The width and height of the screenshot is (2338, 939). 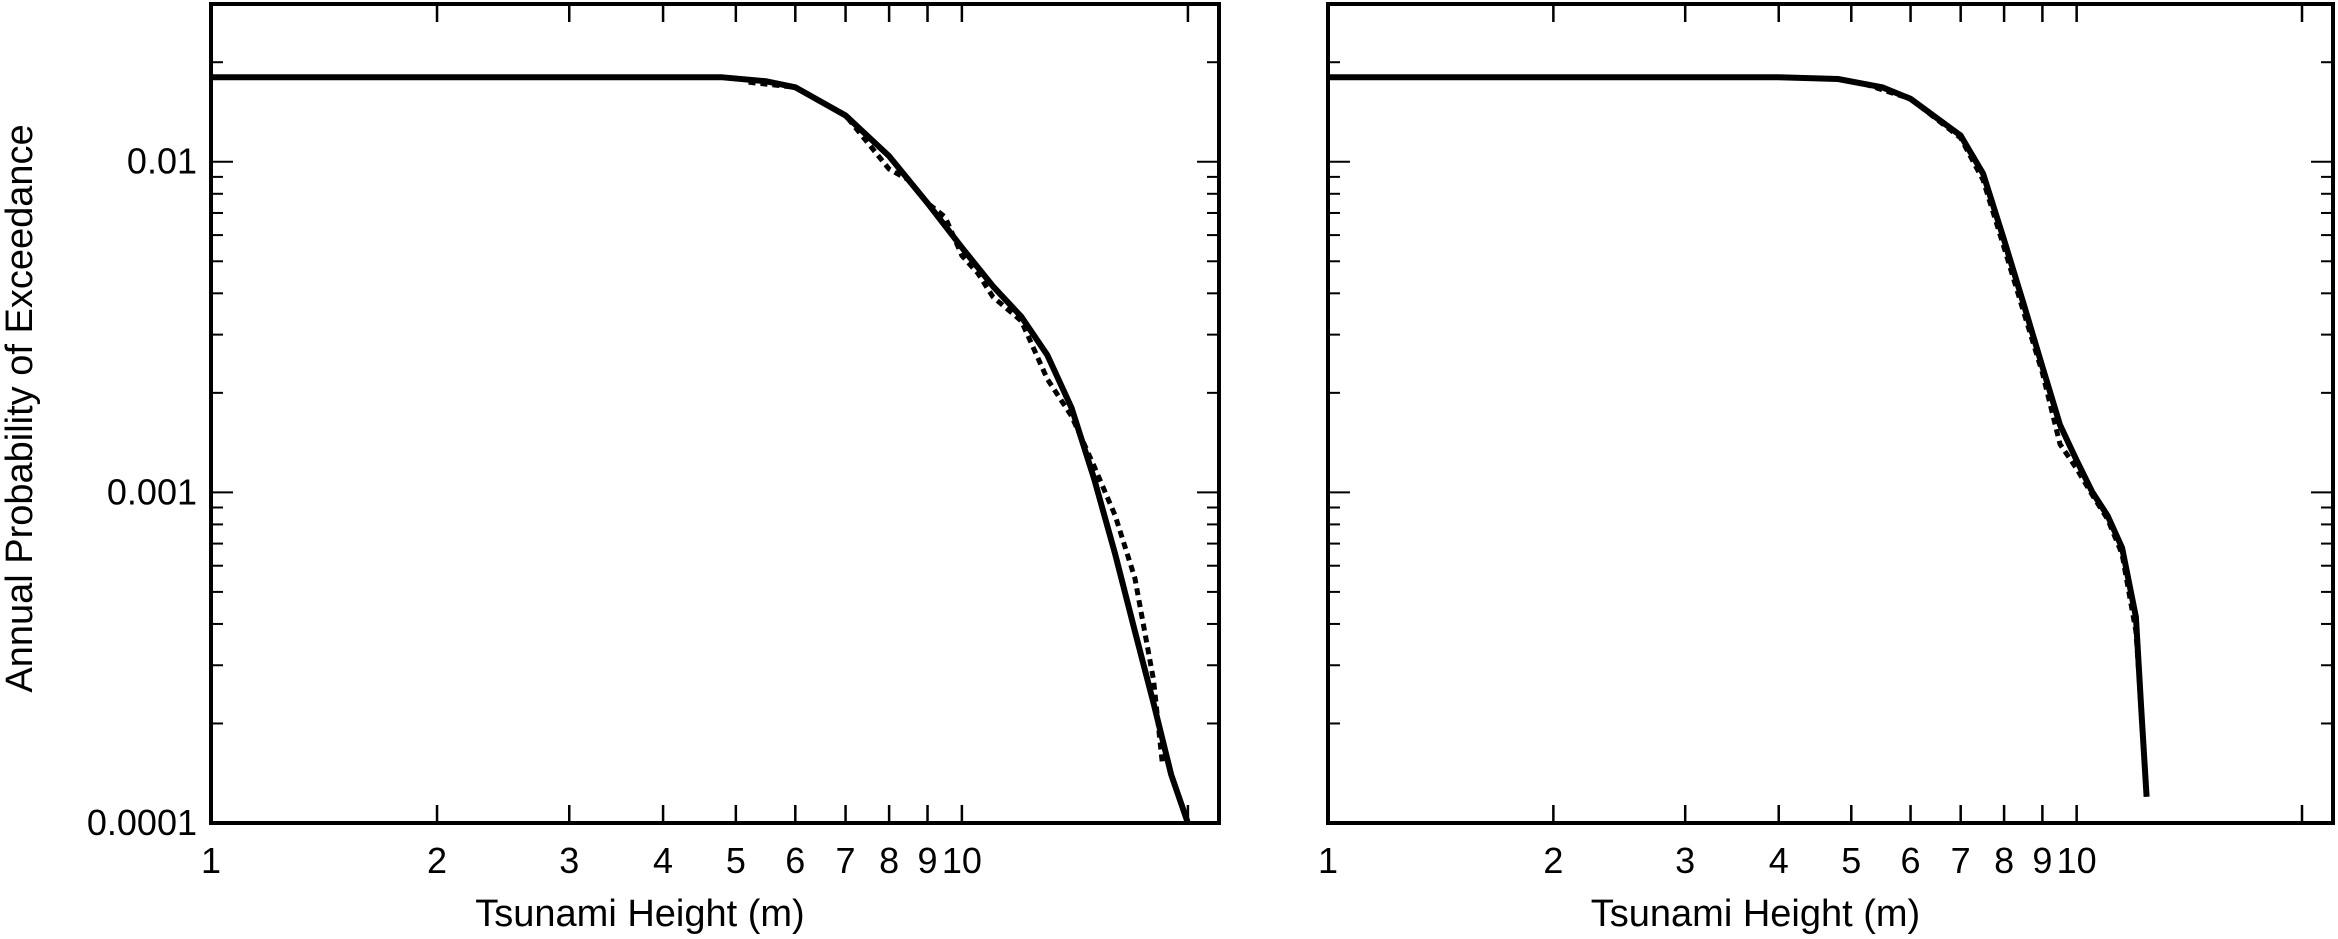 I want to click on y-tick-label: 0.001, so click(x=152, y=491).